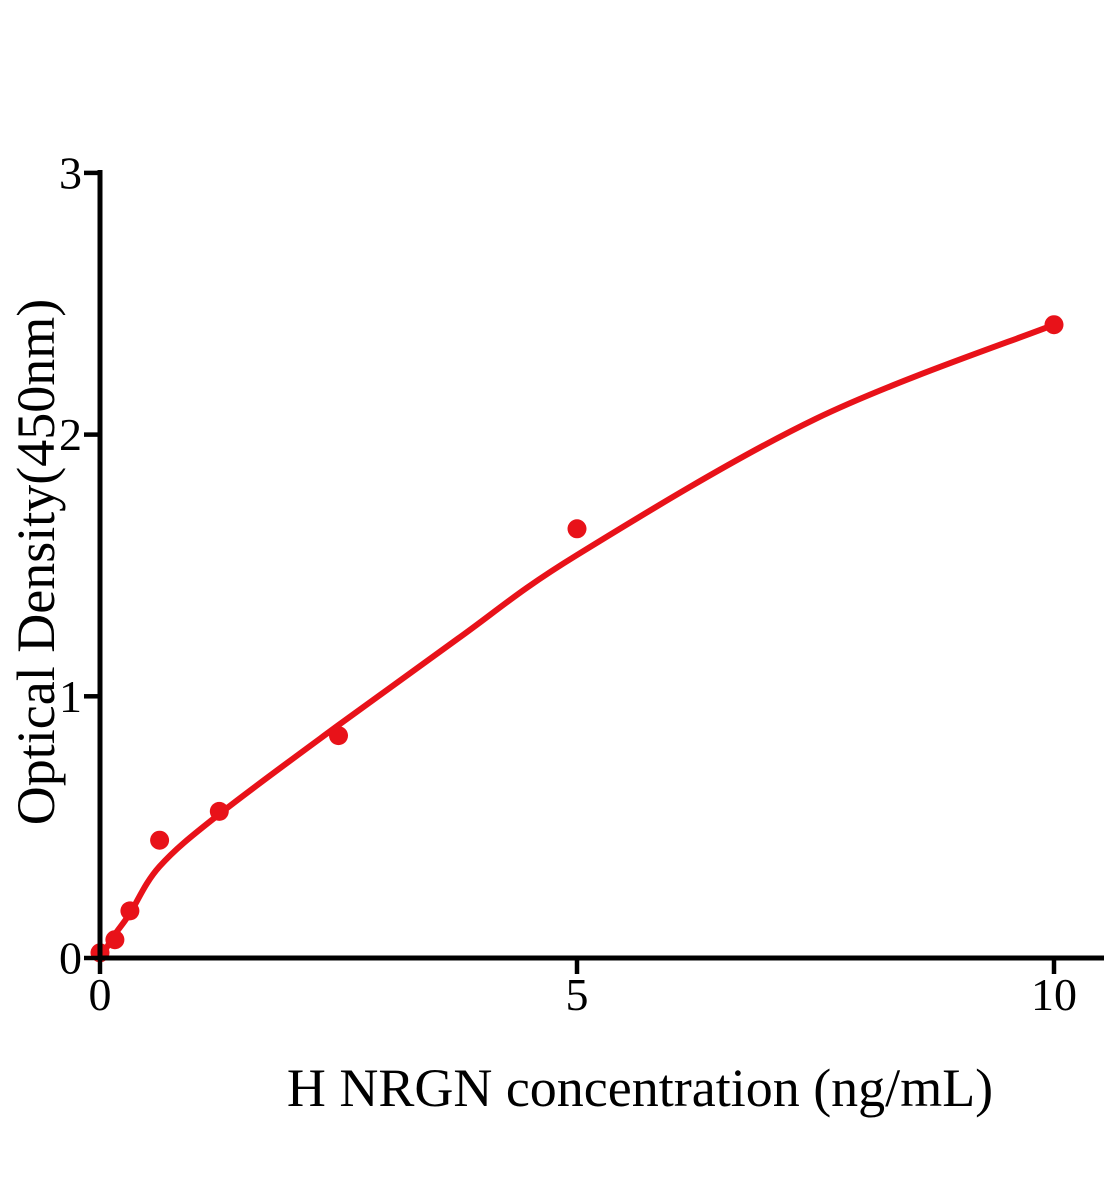 This screenshot has width=1104, height=1200. Describe the element at coordinates (577, 994) in the screenshot. I see `x-tick-label: 5` at that location.